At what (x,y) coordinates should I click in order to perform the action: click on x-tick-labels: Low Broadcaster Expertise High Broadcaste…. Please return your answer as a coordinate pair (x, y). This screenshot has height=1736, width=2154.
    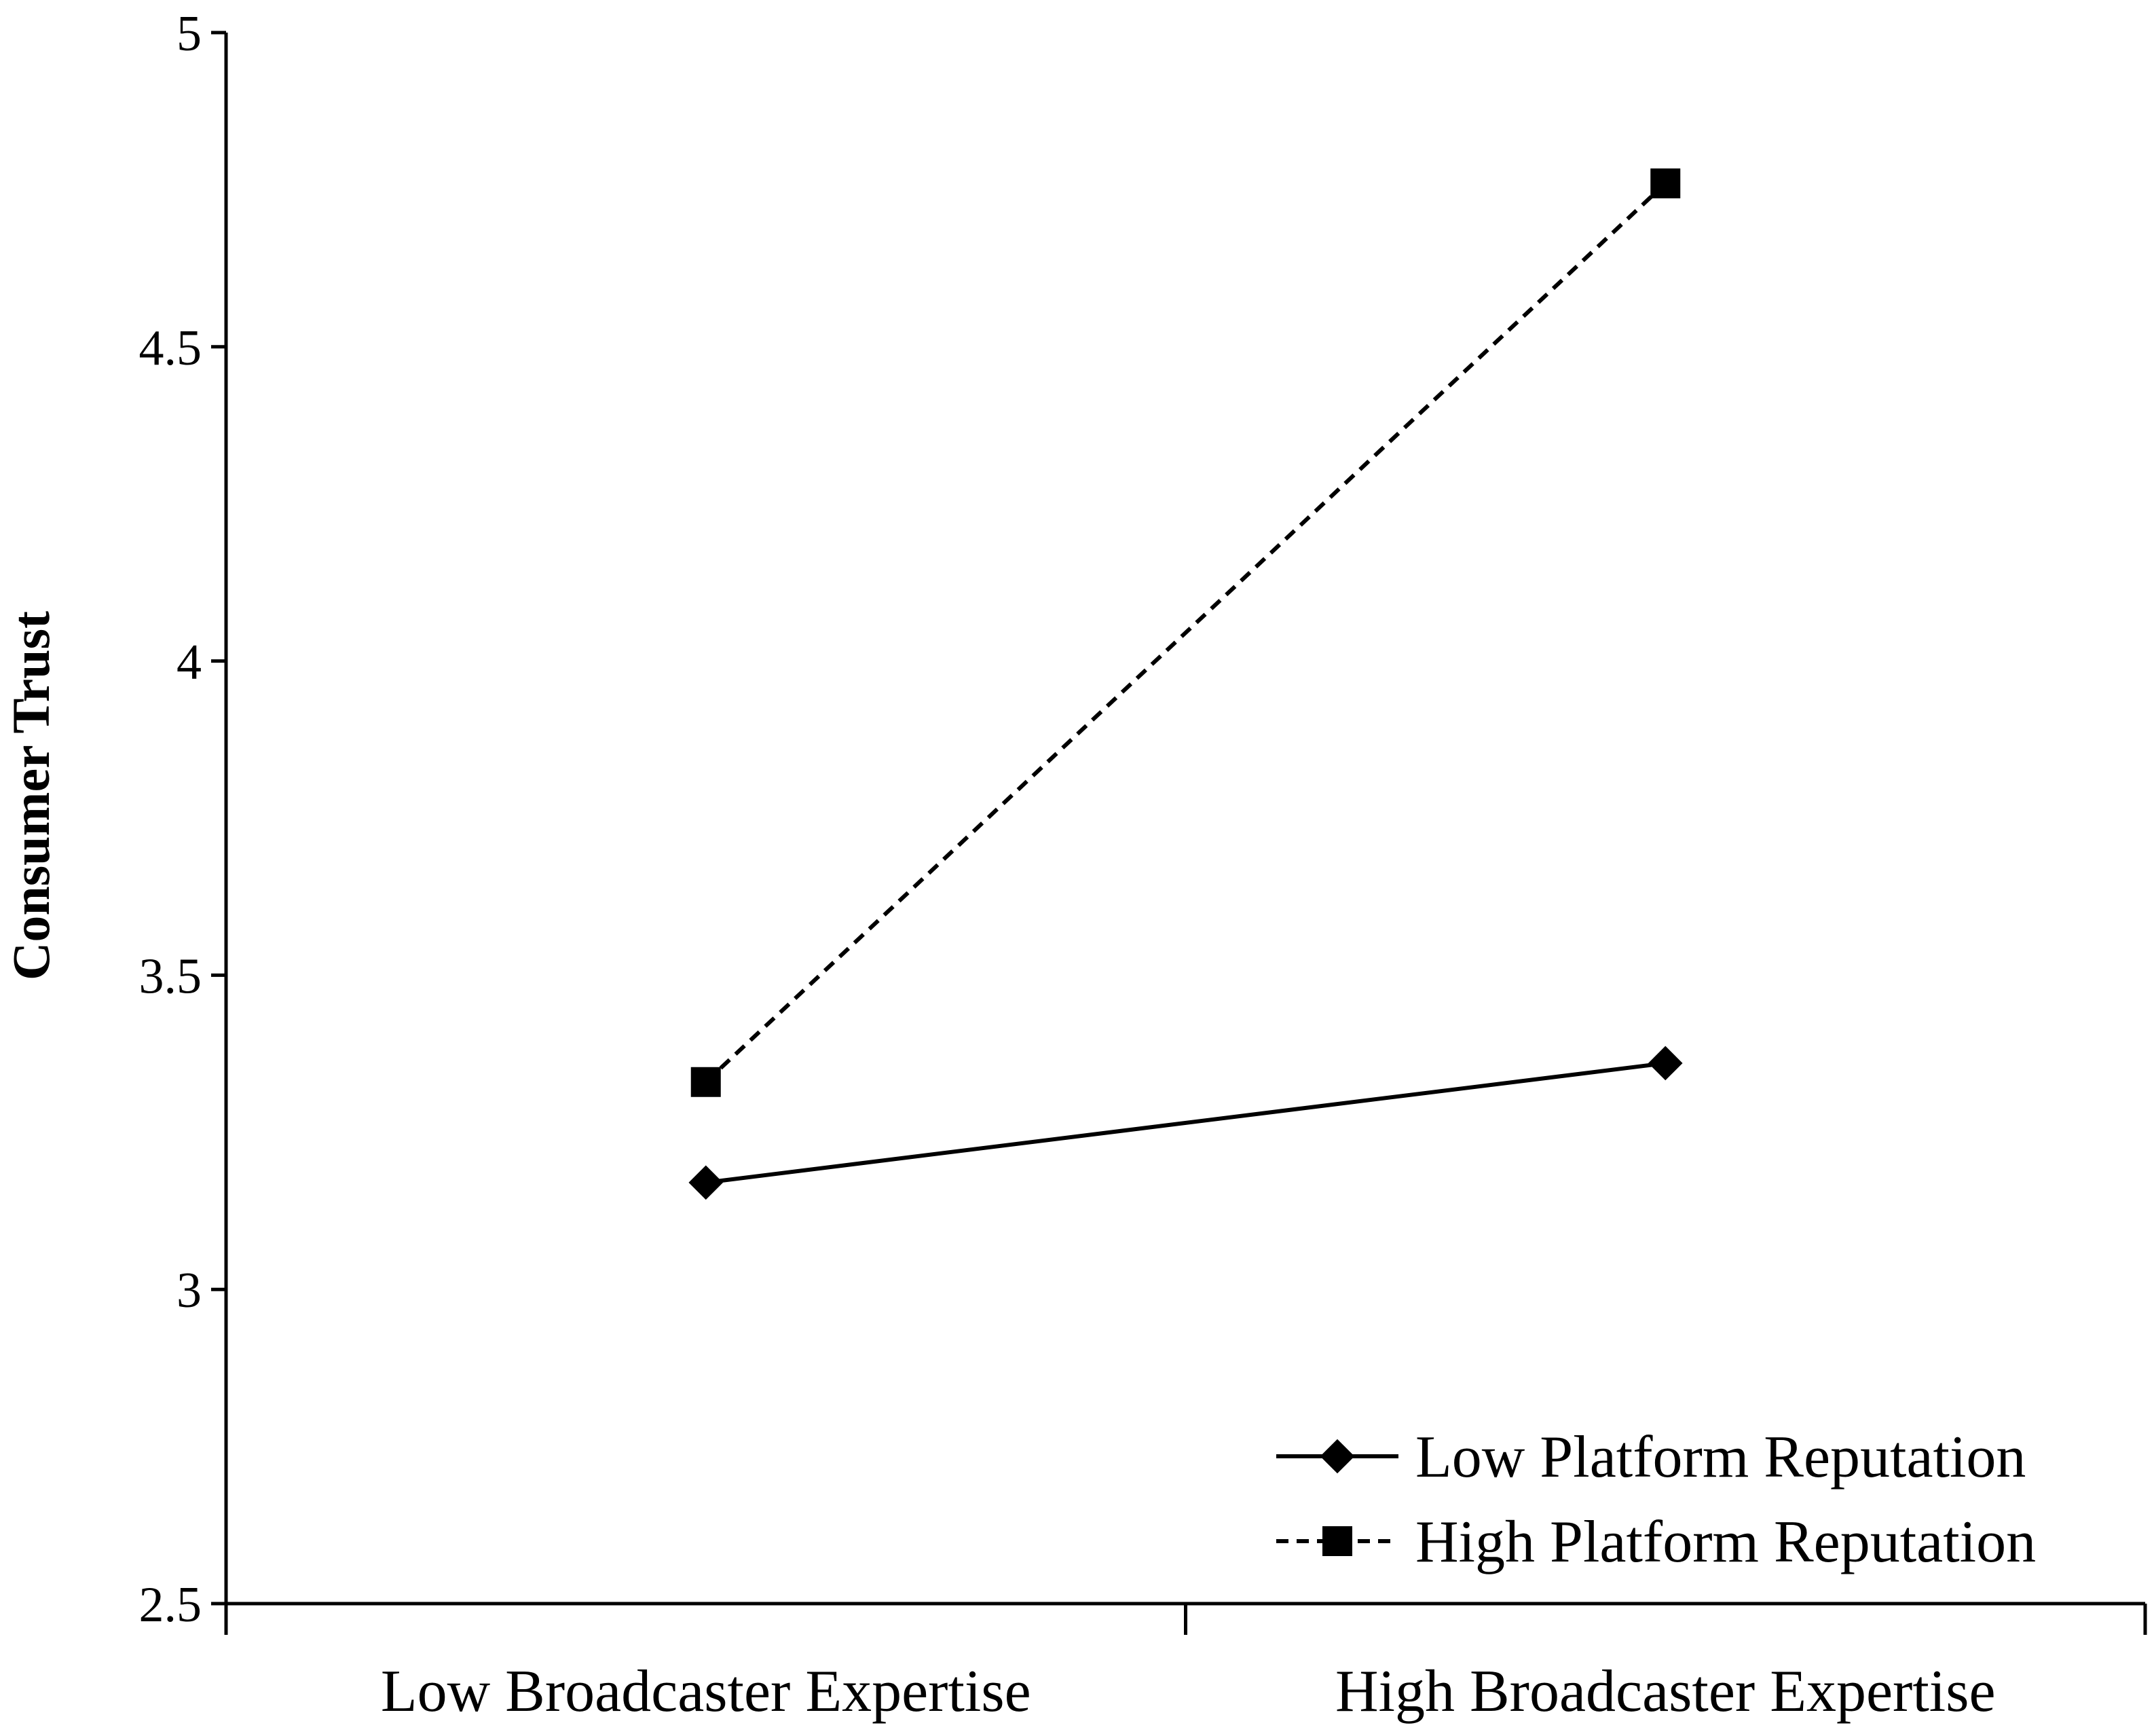
    Looking at the image, I should click on (1189, 1692).